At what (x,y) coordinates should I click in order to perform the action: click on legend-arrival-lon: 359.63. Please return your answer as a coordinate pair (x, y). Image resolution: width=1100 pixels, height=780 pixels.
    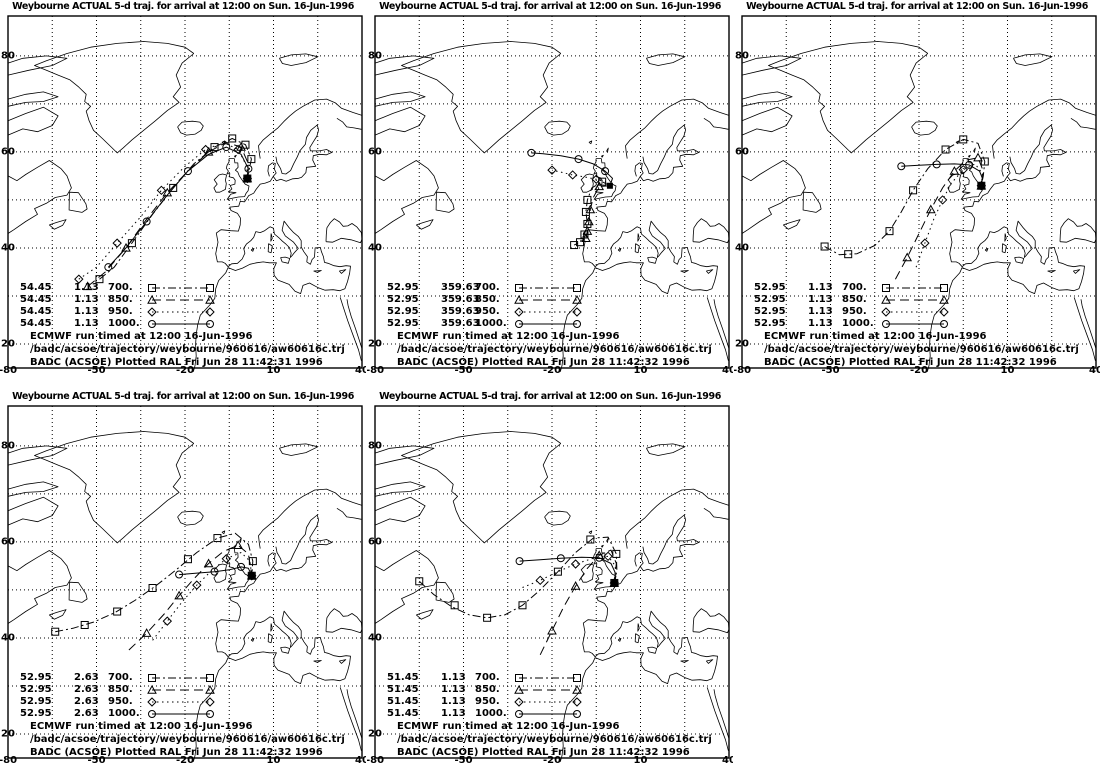
    Looking at the image, I should click on (460, 299).